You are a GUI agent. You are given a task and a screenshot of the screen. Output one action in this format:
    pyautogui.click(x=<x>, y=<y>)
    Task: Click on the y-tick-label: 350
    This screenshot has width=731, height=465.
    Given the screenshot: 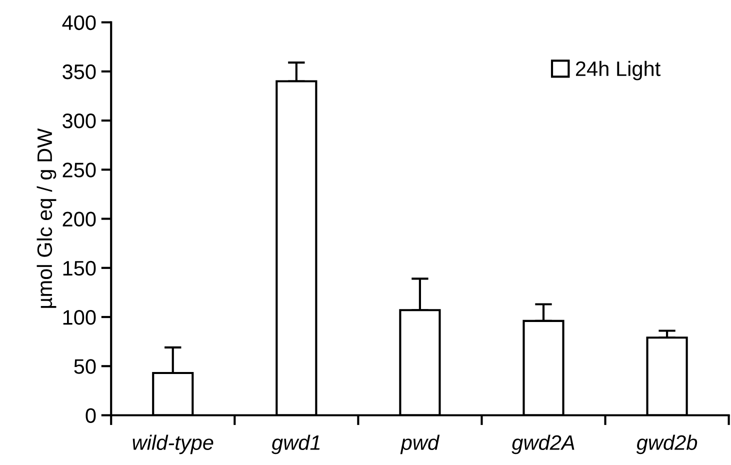 What is the action you would take?
    pyautogui.click(x=79, y=72)
    